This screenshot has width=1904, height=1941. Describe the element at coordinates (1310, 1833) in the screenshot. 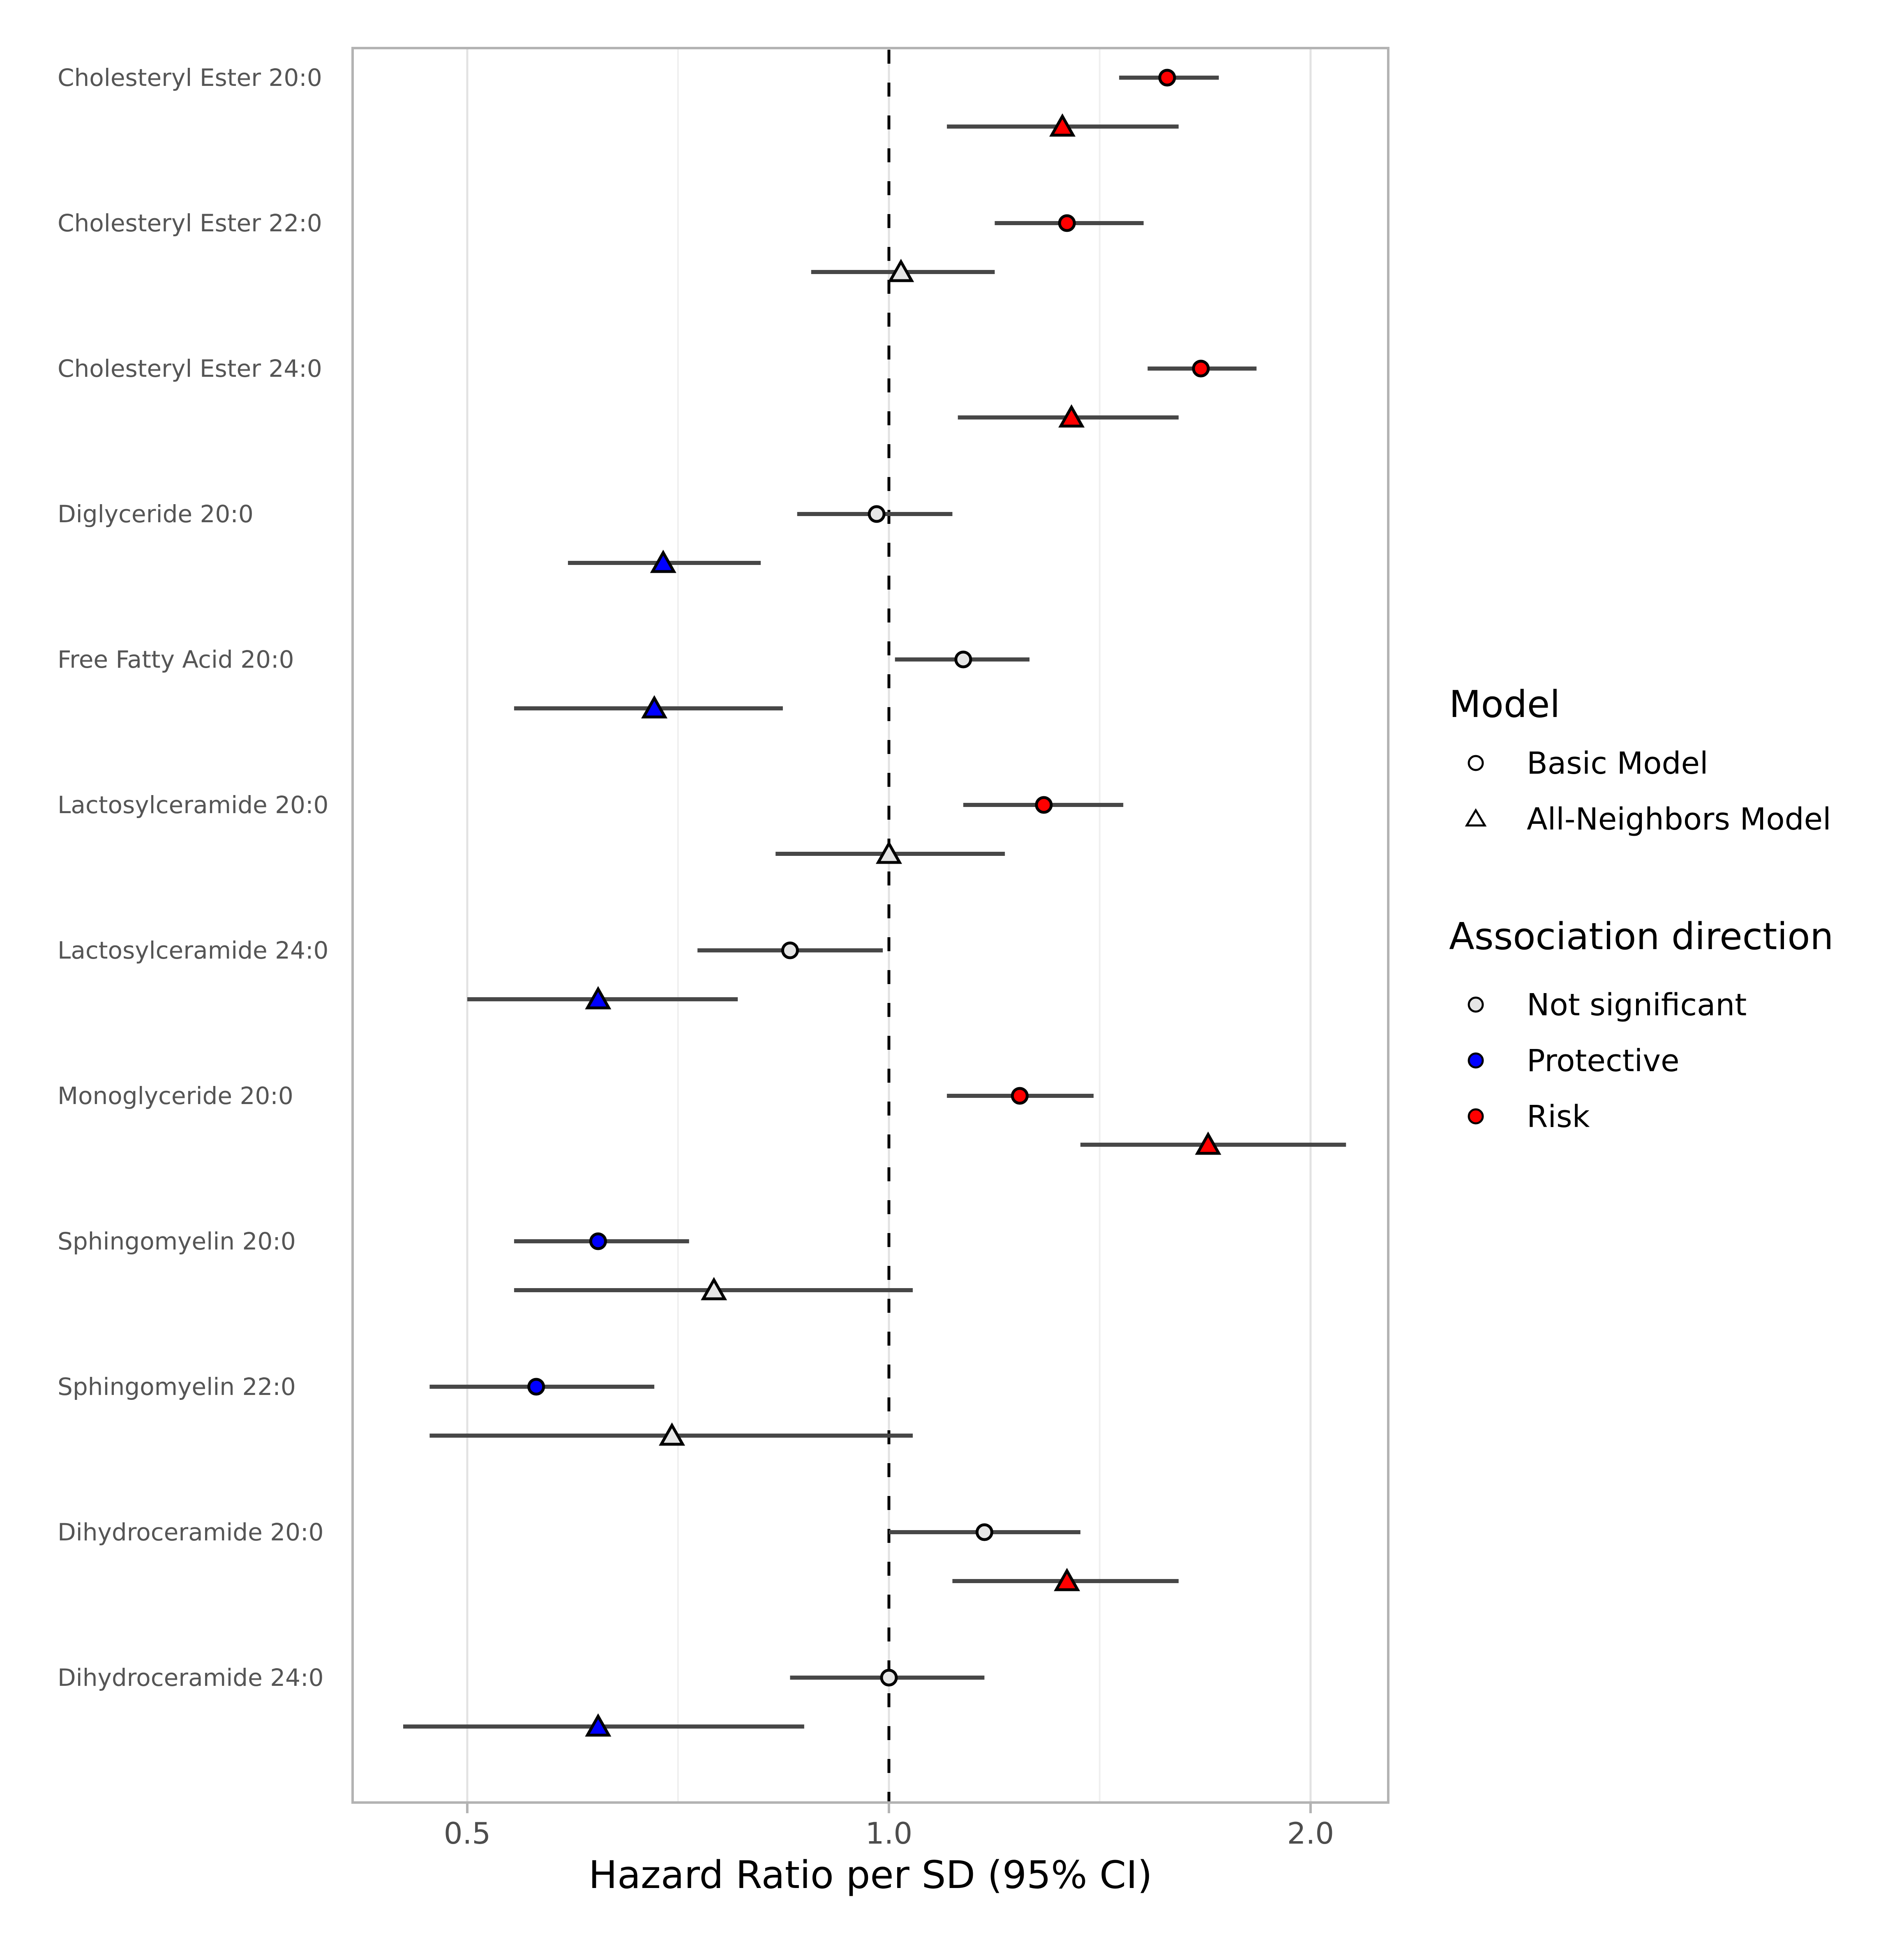

I see `x-tick-label-2.0: 2.0` at that location.